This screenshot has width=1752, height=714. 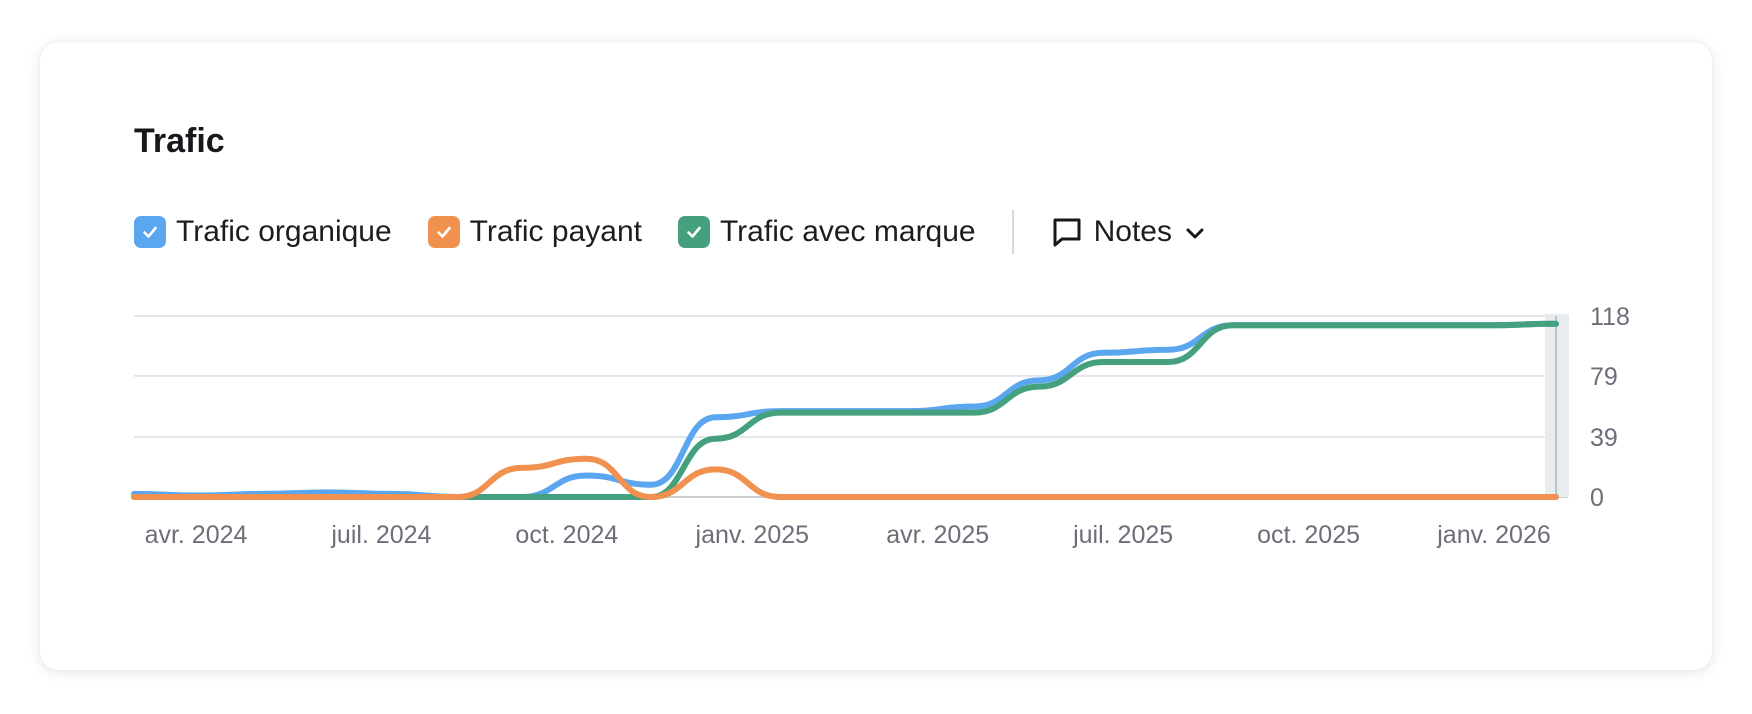 I want to click on legend-item-paid: Trafic payant, so click(x=534, y=232).